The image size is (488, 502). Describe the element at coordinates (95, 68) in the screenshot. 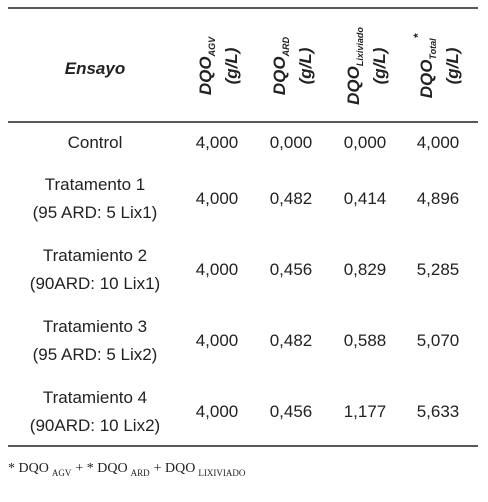

I see `header-cell: Ensayo` at that location.